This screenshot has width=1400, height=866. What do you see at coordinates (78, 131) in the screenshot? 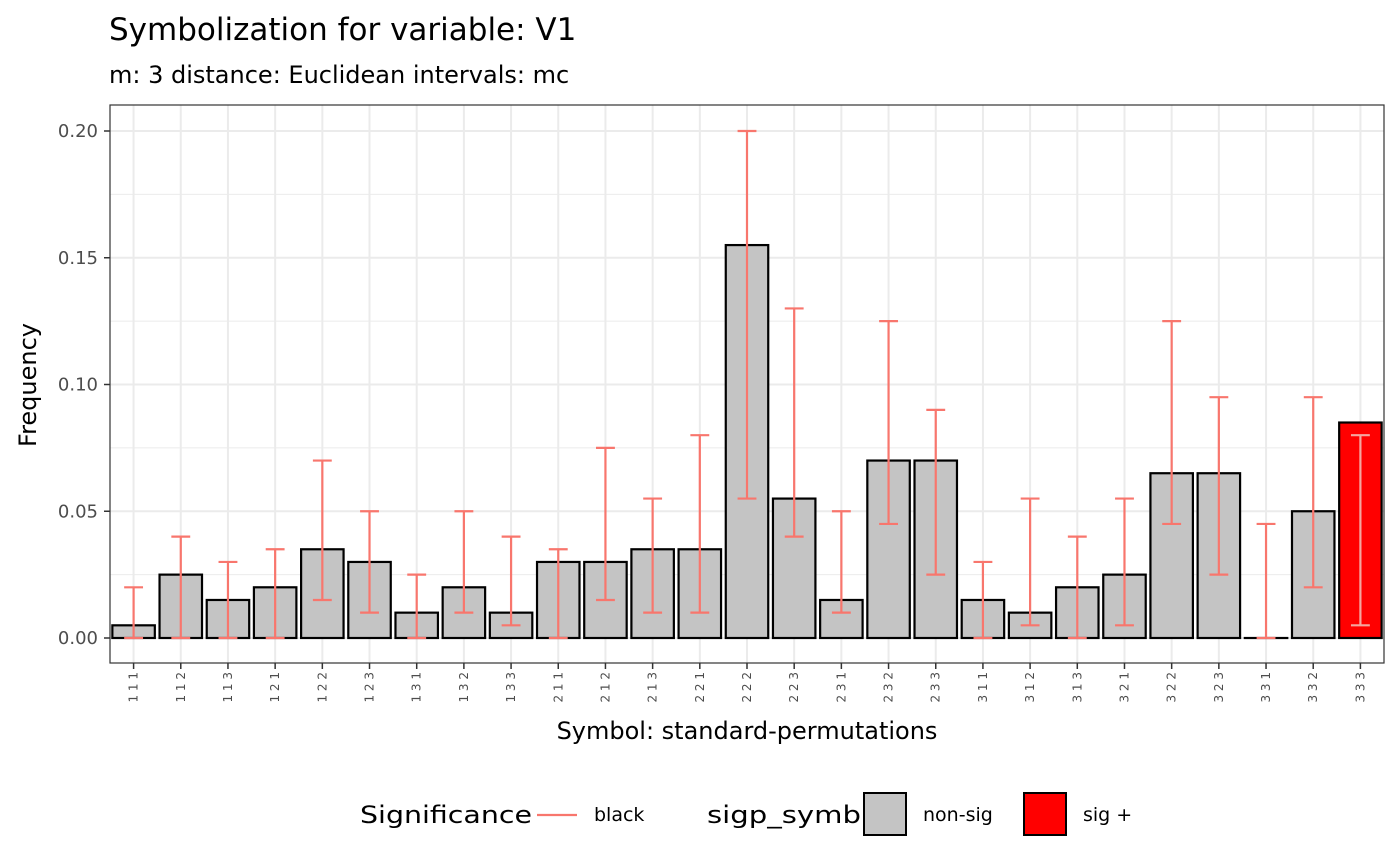
I see `y-tick-label: 0.20` at bounding box center [78, 131].